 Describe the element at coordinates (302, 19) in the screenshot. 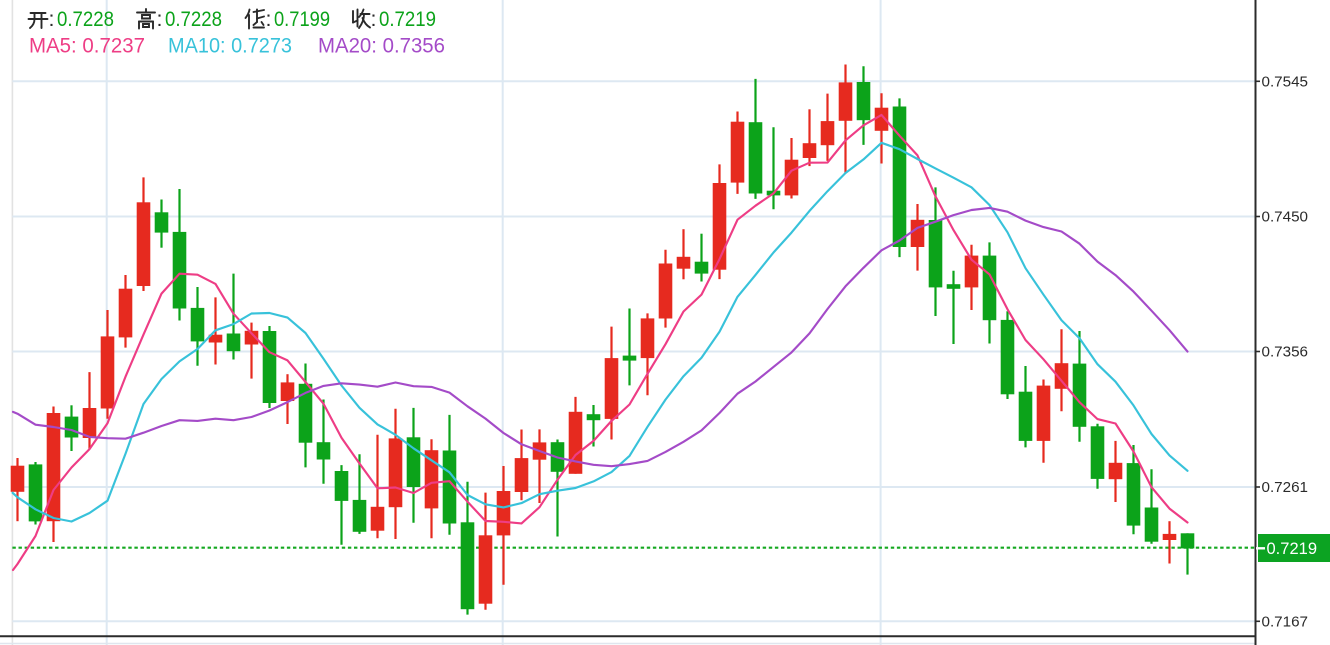

I see `svg-text: 0.7199` at that location.